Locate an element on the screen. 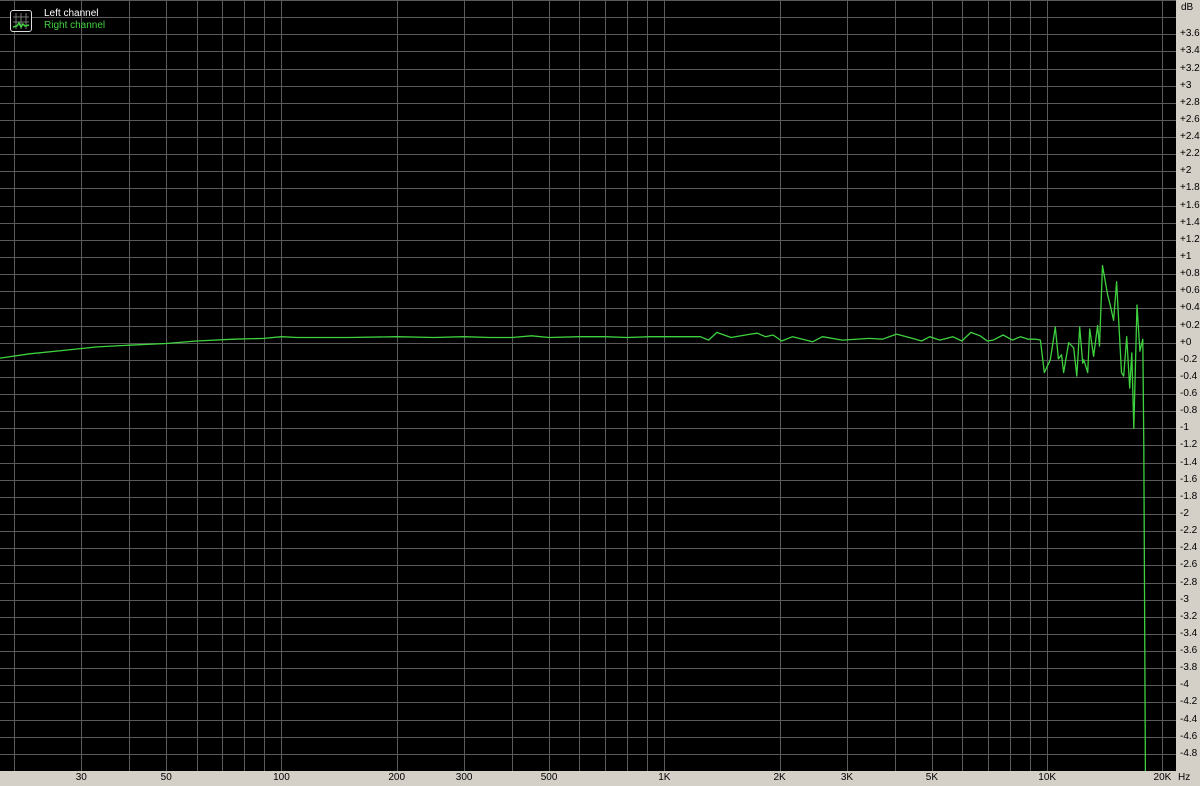  x-tick-label: 20K is located at coordinates (1162, 777).